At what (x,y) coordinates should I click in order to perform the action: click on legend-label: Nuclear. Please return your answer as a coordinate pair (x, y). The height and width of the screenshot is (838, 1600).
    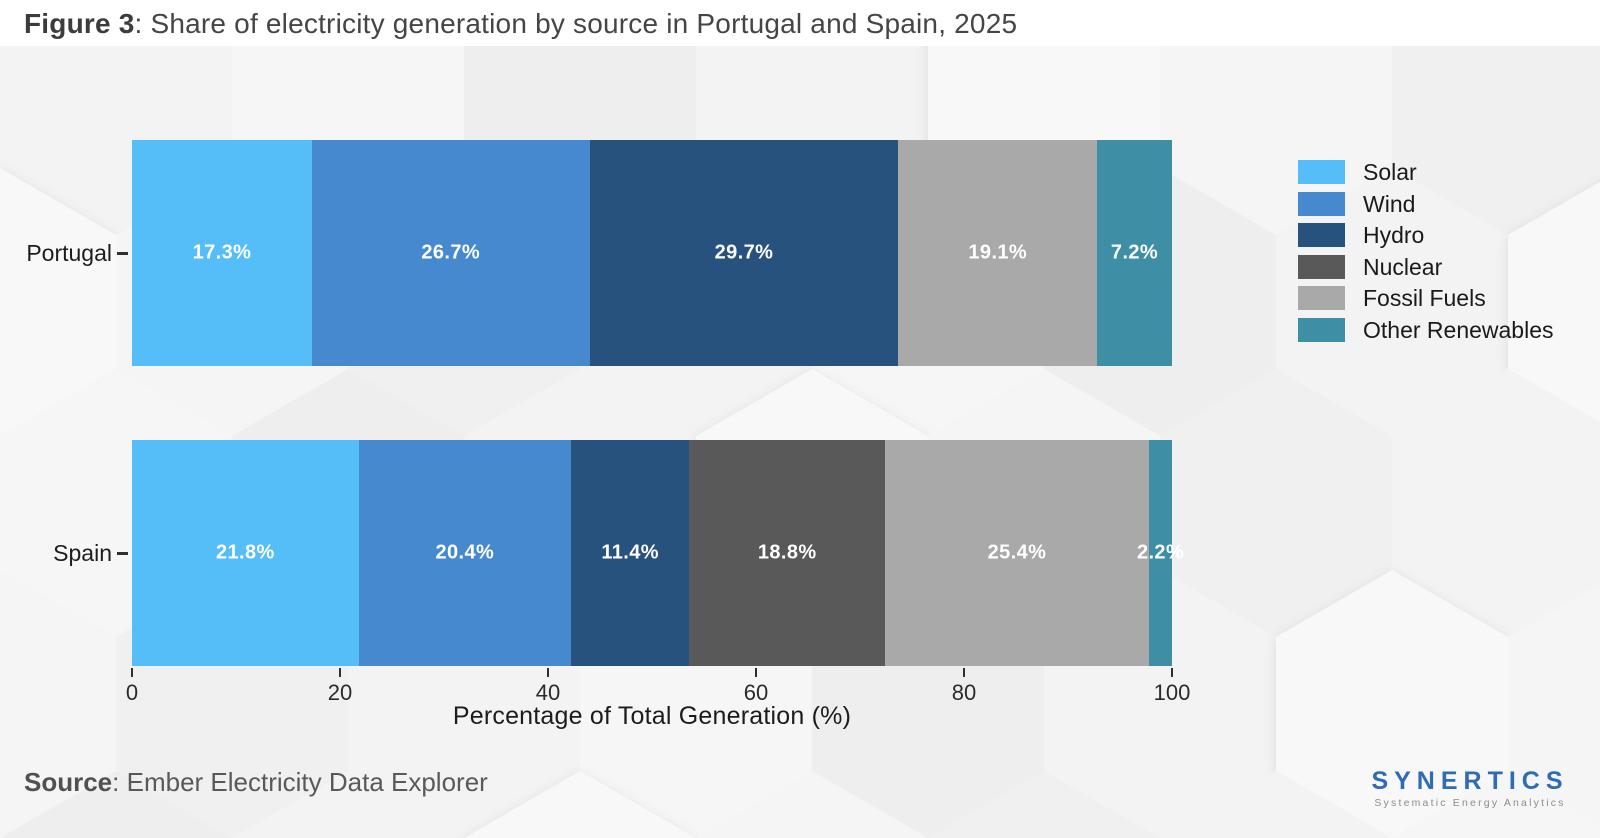
    Looking at the image, I should click on (1403, 266).